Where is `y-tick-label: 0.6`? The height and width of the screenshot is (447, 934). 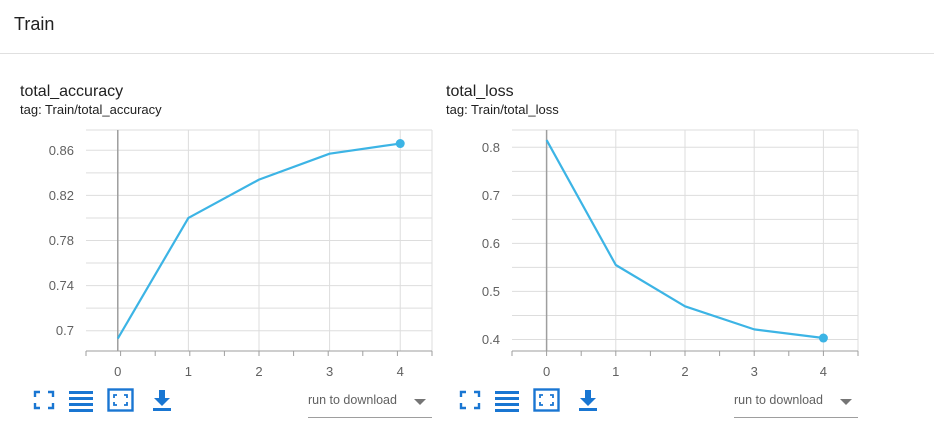 y-tick-label: 0.6 is located at coordinates (491, 243).